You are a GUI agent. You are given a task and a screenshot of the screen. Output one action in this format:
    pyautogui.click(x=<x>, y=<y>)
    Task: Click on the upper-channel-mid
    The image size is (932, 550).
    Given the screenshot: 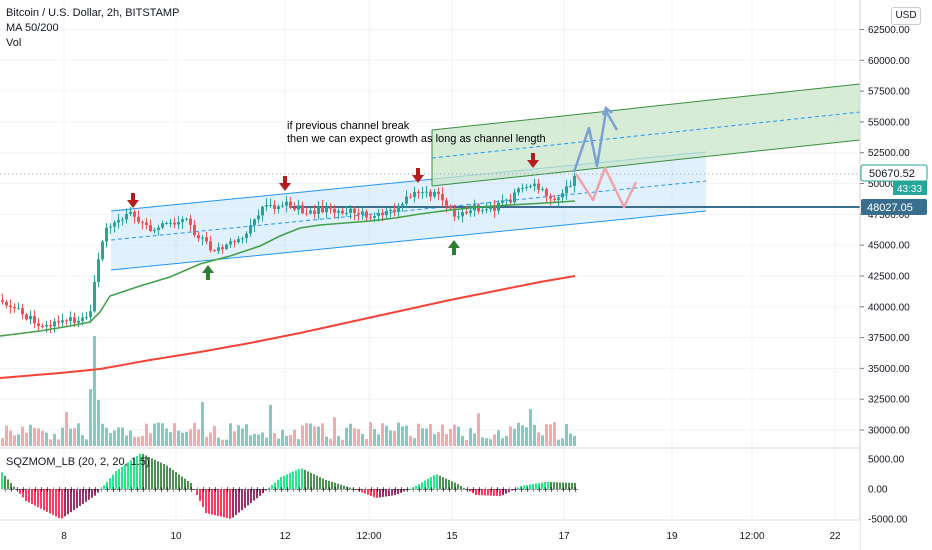 What is the action you would take?
    pyautogui.click(x=646, y=135)
    